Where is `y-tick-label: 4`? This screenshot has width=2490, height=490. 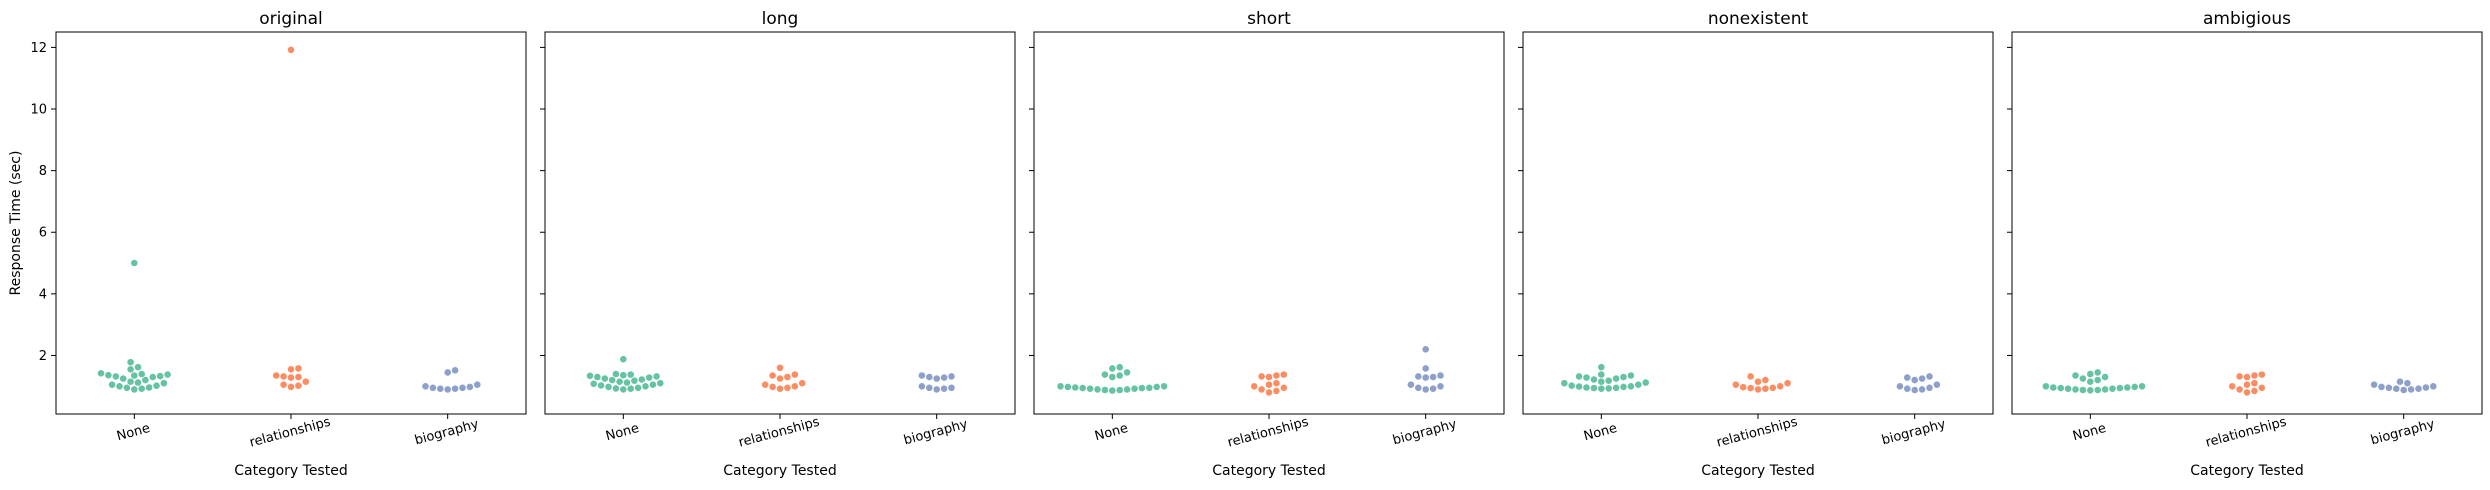
y-tick-label: 4 is located at coordinates (43, 294).